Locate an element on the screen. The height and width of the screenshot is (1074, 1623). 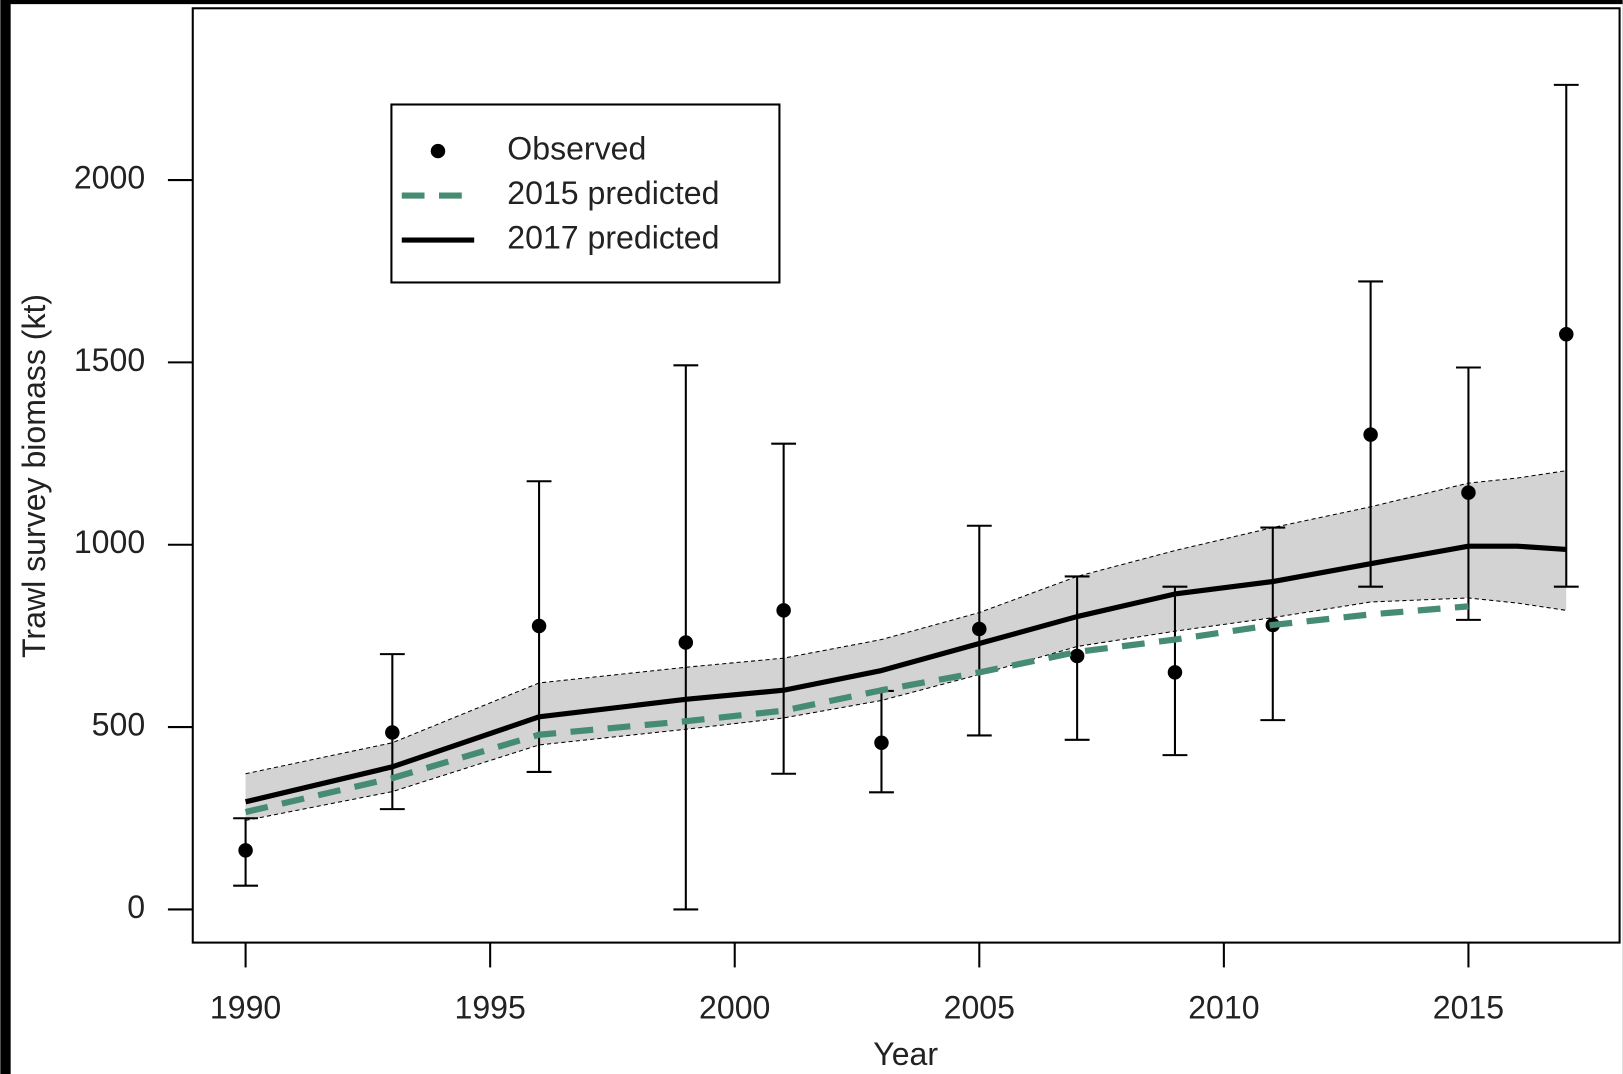
y-tick-label: 0 is located at coordinates (136, 907).